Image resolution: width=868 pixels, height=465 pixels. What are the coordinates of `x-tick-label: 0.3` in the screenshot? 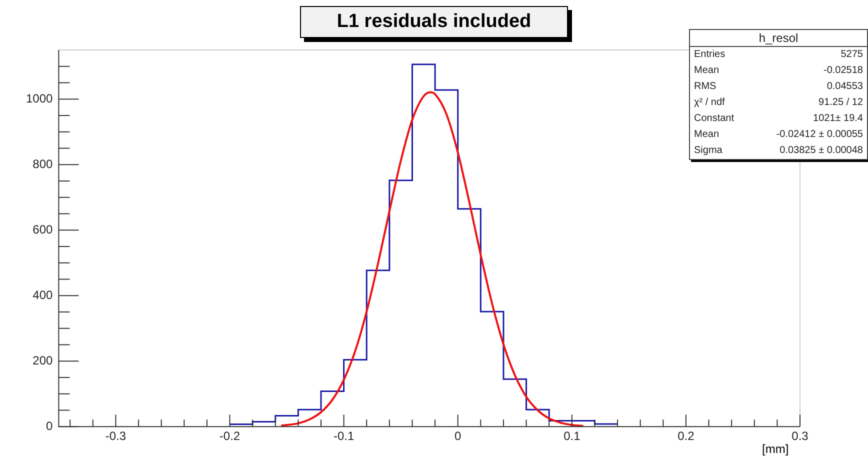 It's located at (800, 436).